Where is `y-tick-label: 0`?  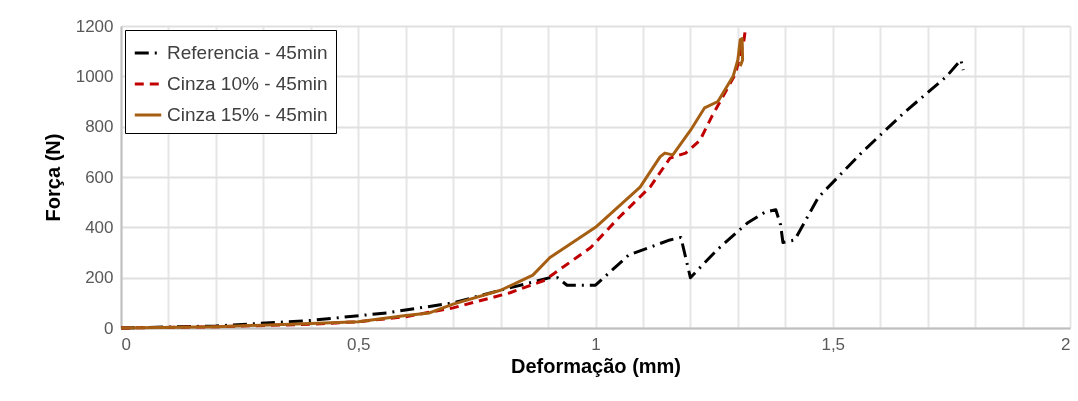
y-tick-label: 0 is located at coordinates (109, 328).